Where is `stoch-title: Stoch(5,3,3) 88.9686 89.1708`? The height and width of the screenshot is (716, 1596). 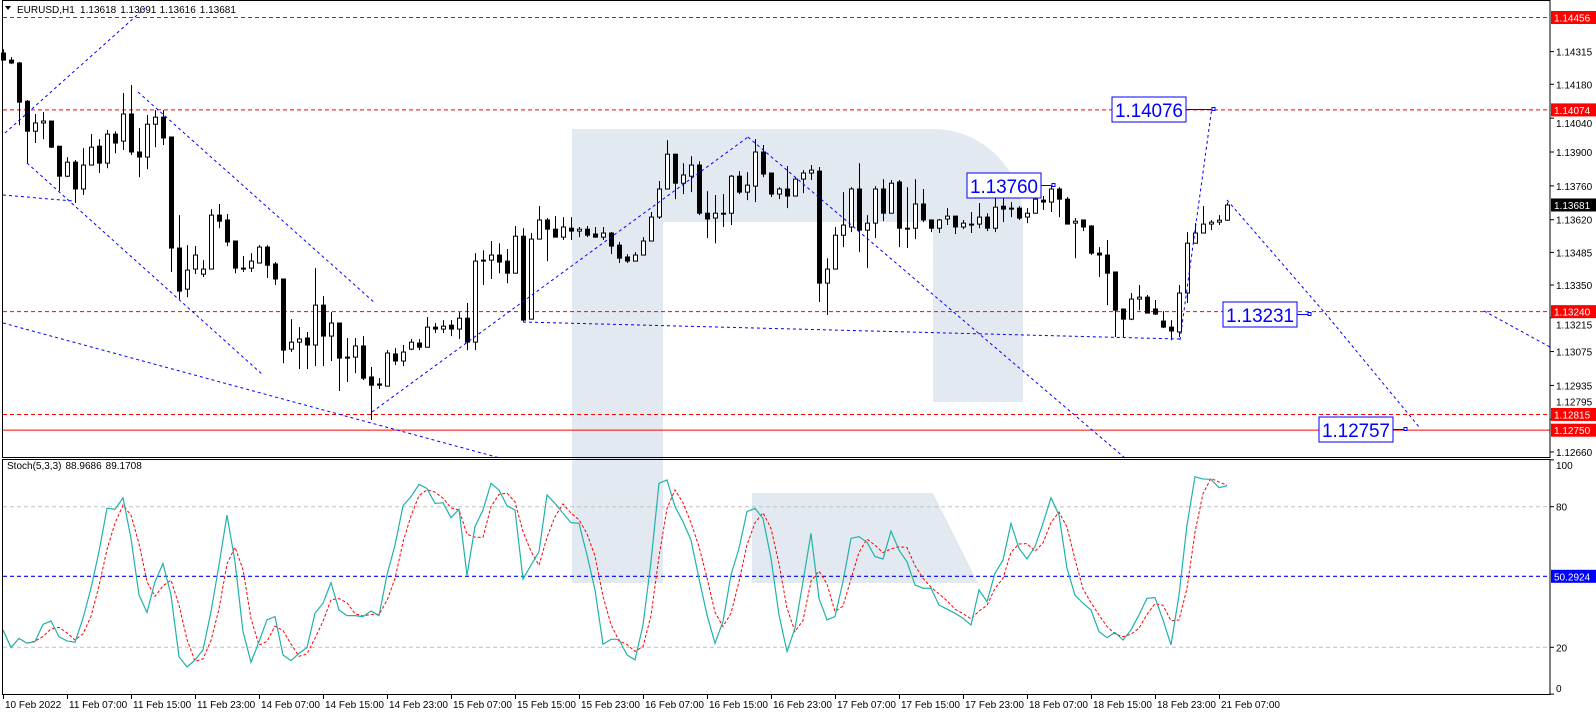
stoch-title: Stoch(5,3,3) 88.9686 89.1708 is located at coordinates (74, 466).